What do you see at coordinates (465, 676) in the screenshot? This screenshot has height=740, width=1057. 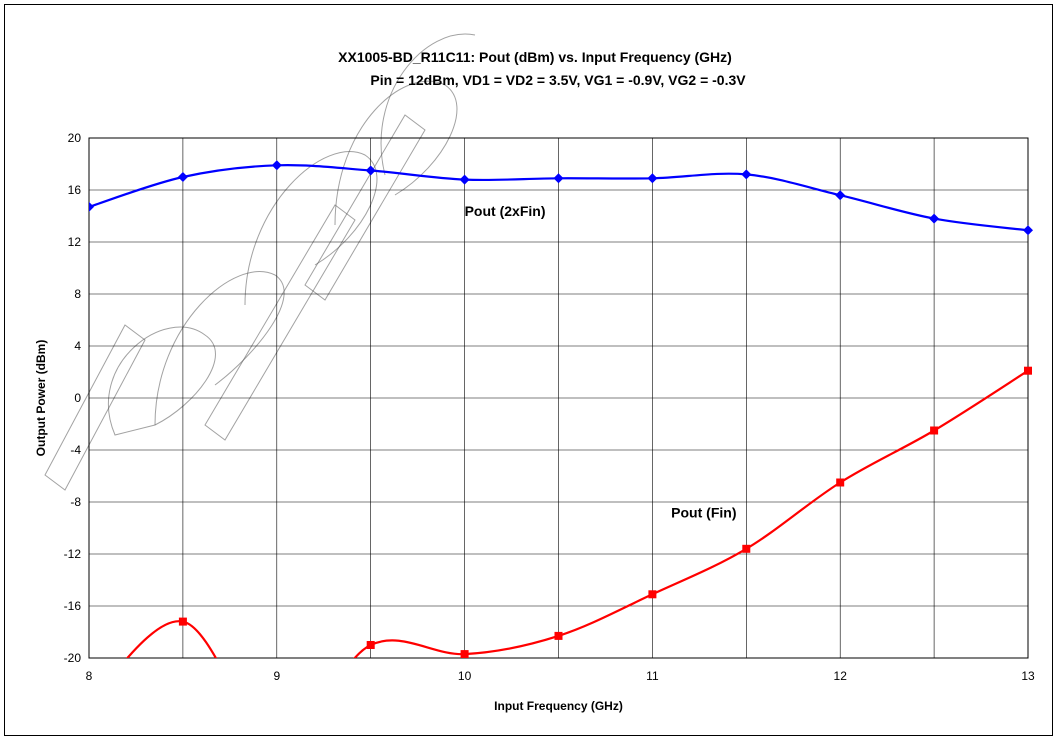 I see `x-tick-label: 10` at bounding box center [465, 676].